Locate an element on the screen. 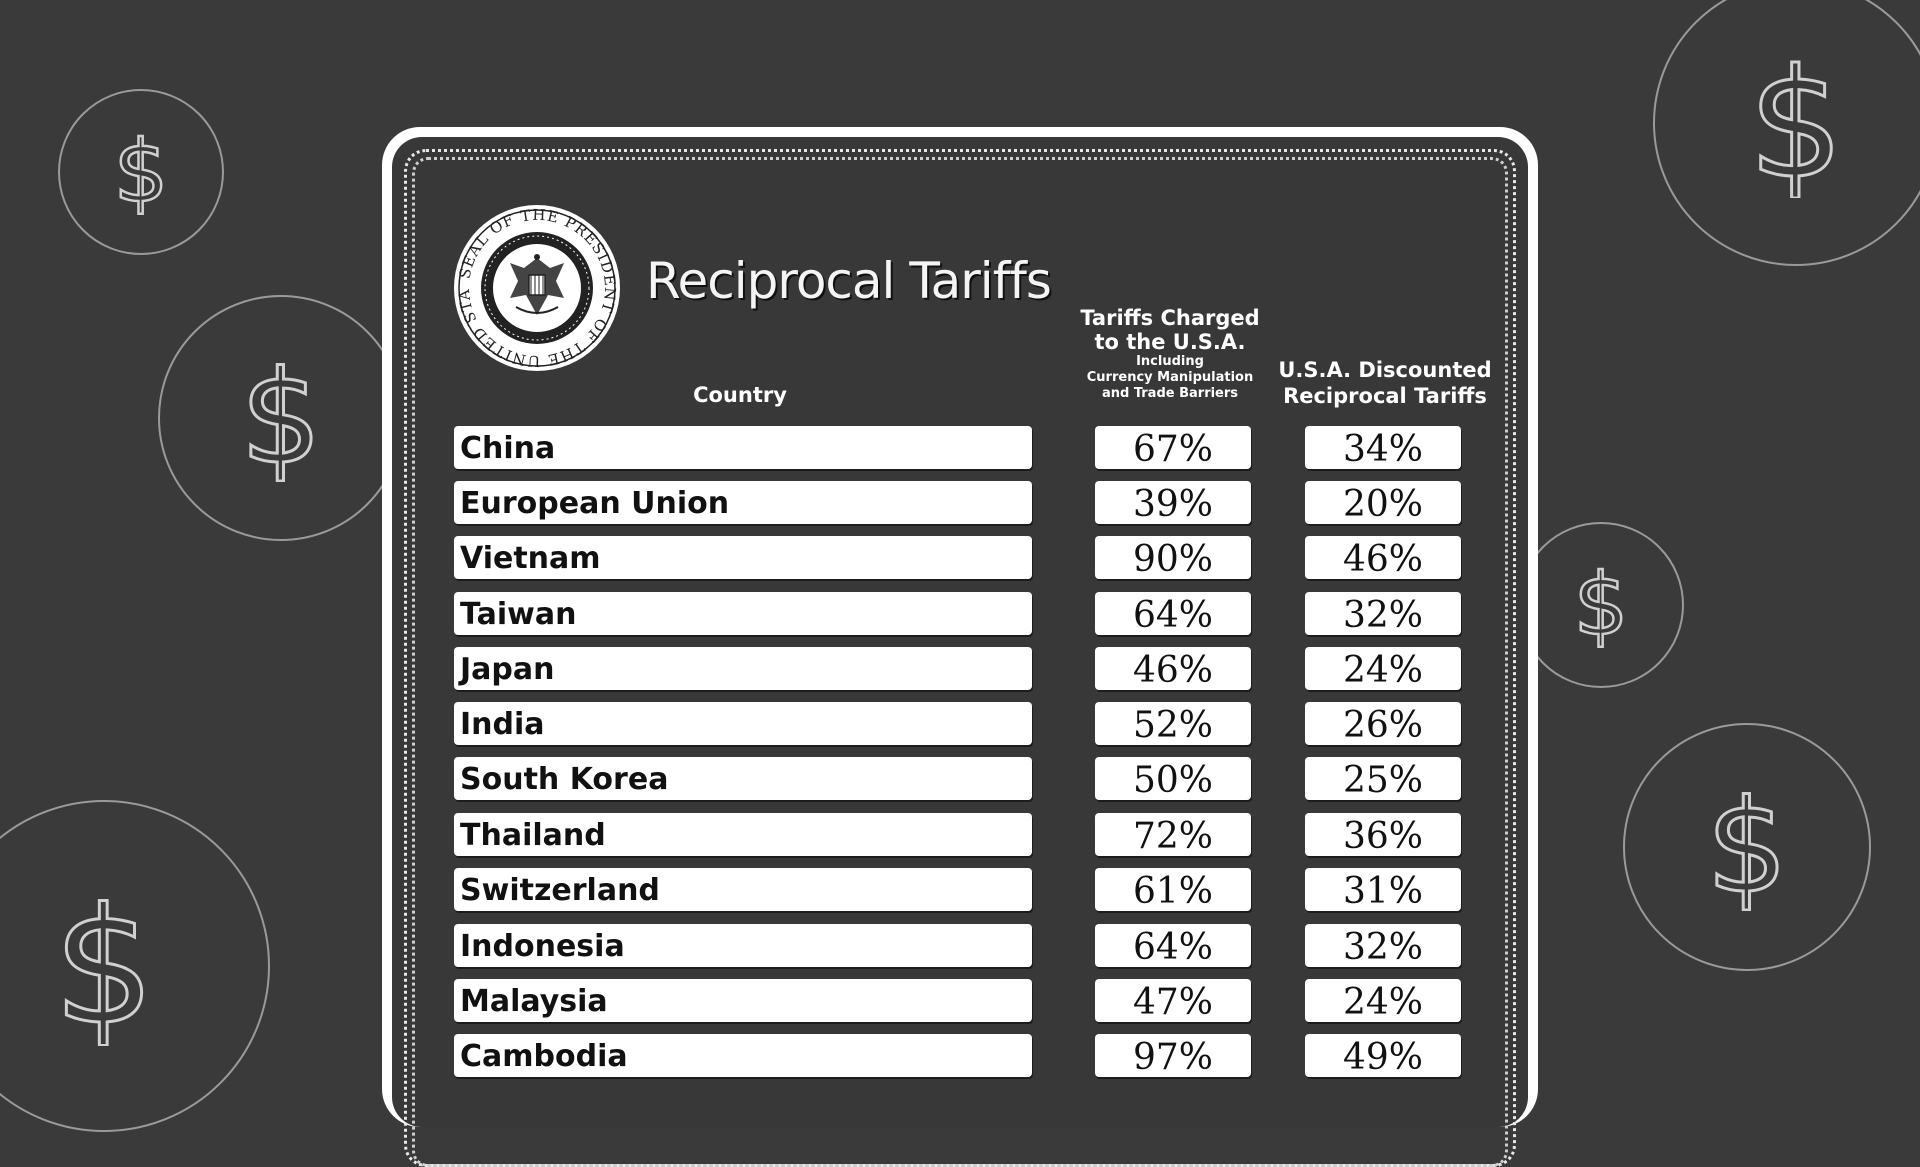 The image size is (1920, 1167). header-discounted-tariffs: U.S.A. Discounted Reciprocal Tariffs is located at coordinates (1385, 383).